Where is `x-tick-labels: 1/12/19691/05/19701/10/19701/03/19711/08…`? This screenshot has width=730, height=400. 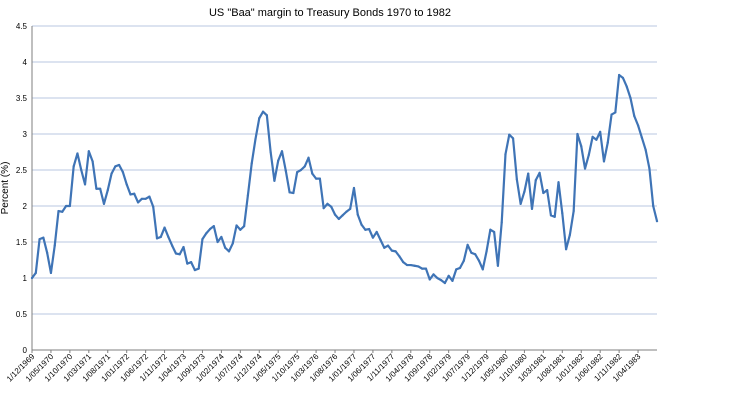 x-tick-labels: 1/12/19691/05/19701/10/19701/03/19711/08… is located at coordinates (324, 367).